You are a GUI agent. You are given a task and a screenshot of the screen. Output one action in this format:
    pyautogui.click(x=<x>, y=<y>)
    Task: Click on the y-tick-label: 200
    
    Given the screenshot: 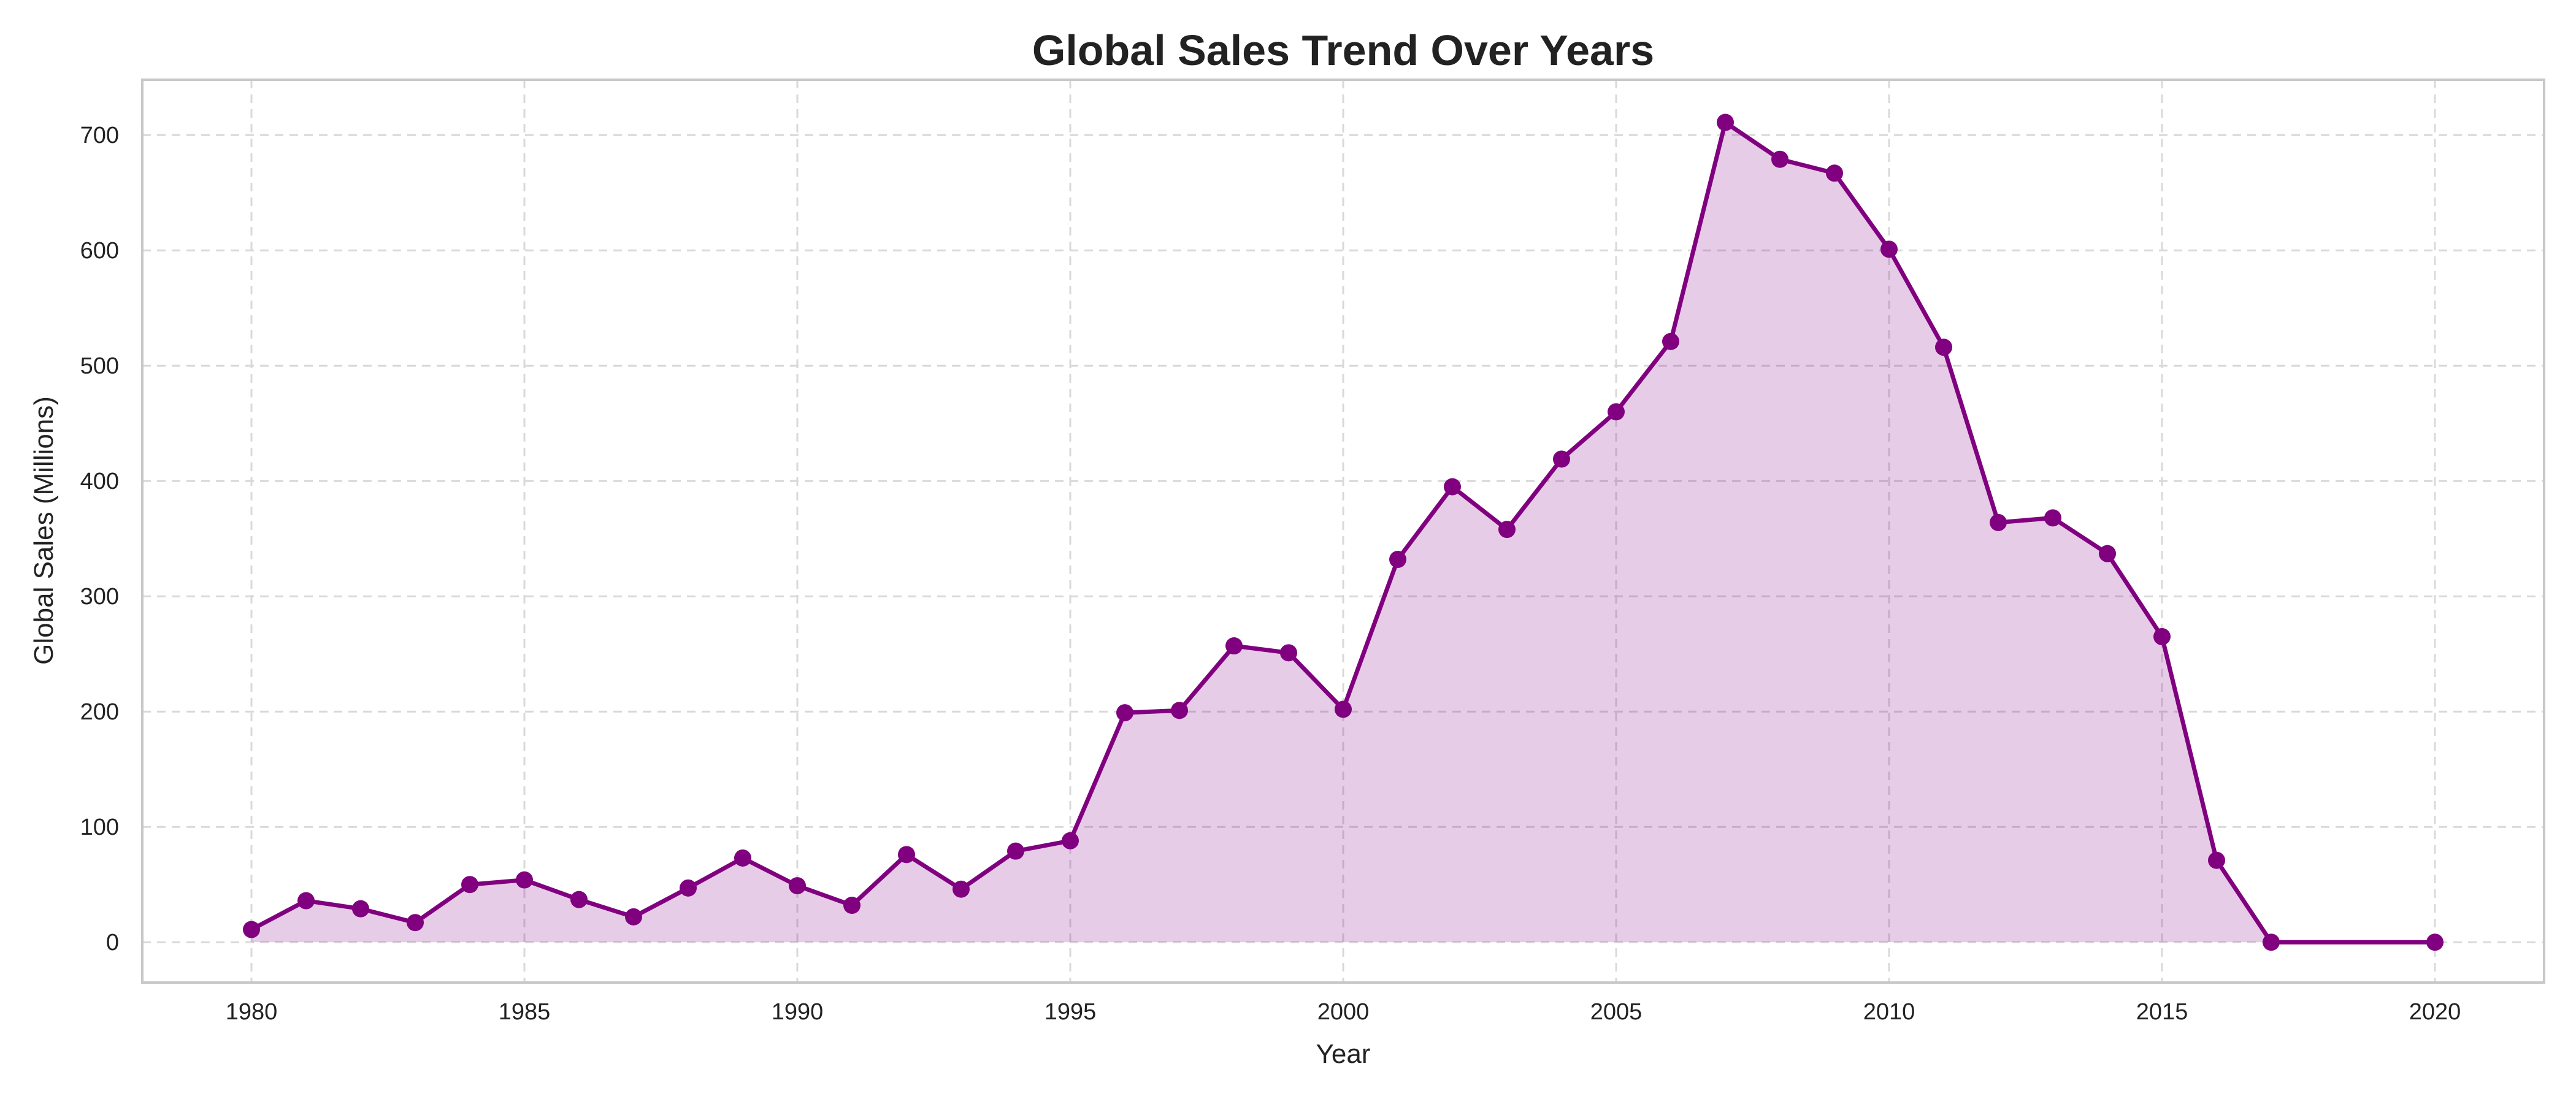 What is the action you would take?
    pyautogui.click(x=99, y=712)
    